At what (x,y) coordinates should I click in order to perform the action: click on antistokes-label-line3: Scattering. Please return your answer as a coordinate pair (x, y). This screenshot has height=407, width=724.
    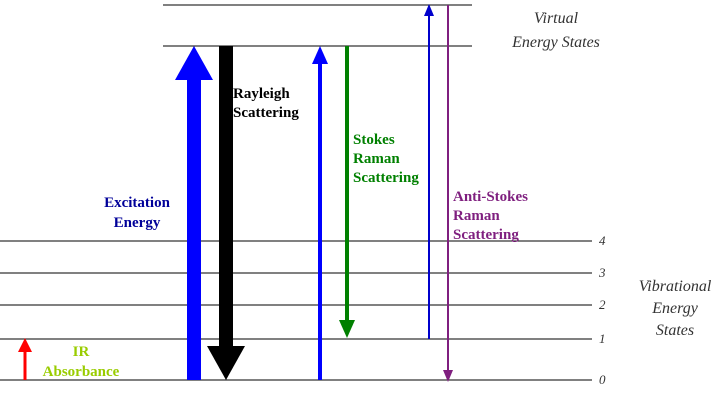
    Looking at the image, I should click on (486, 235).